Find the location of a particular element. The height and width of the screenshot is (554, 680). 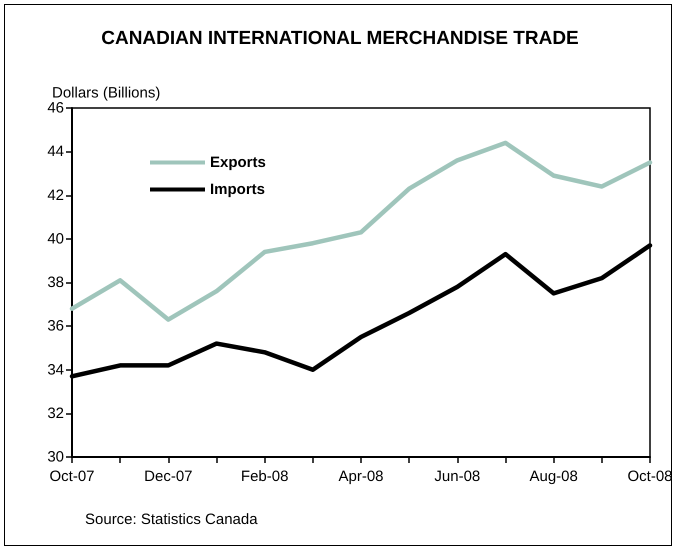

x-tick-label: Feb-08 is located at coordinates (264, 476).